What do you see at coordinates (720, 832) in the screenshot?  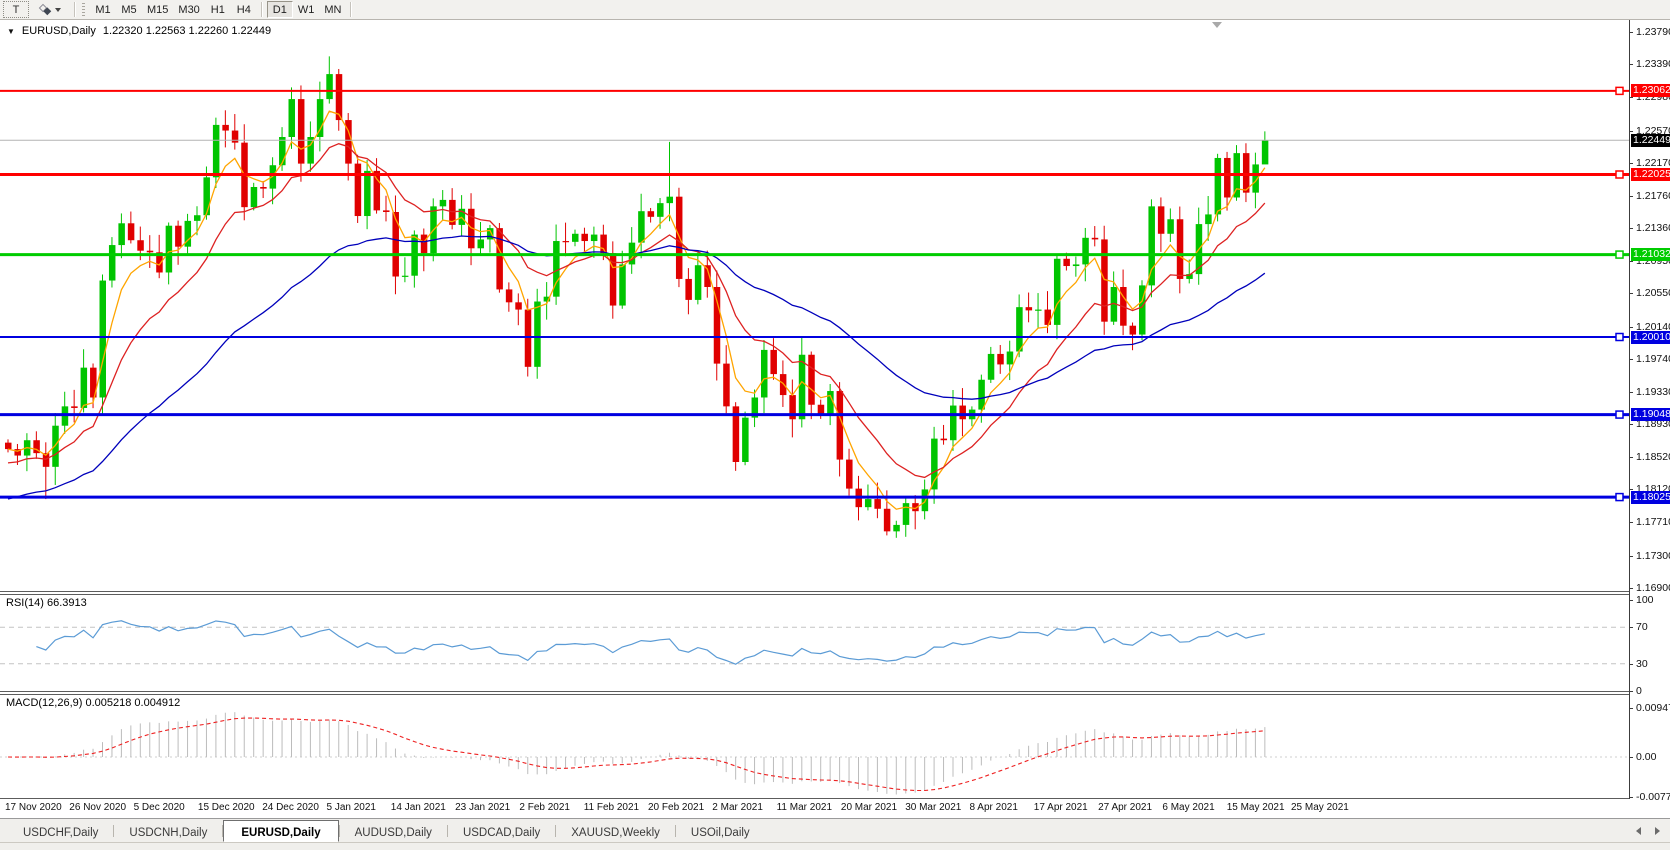 I see `chart-tab-USOil: USOil,Daily` at bounding box center [720, 832].